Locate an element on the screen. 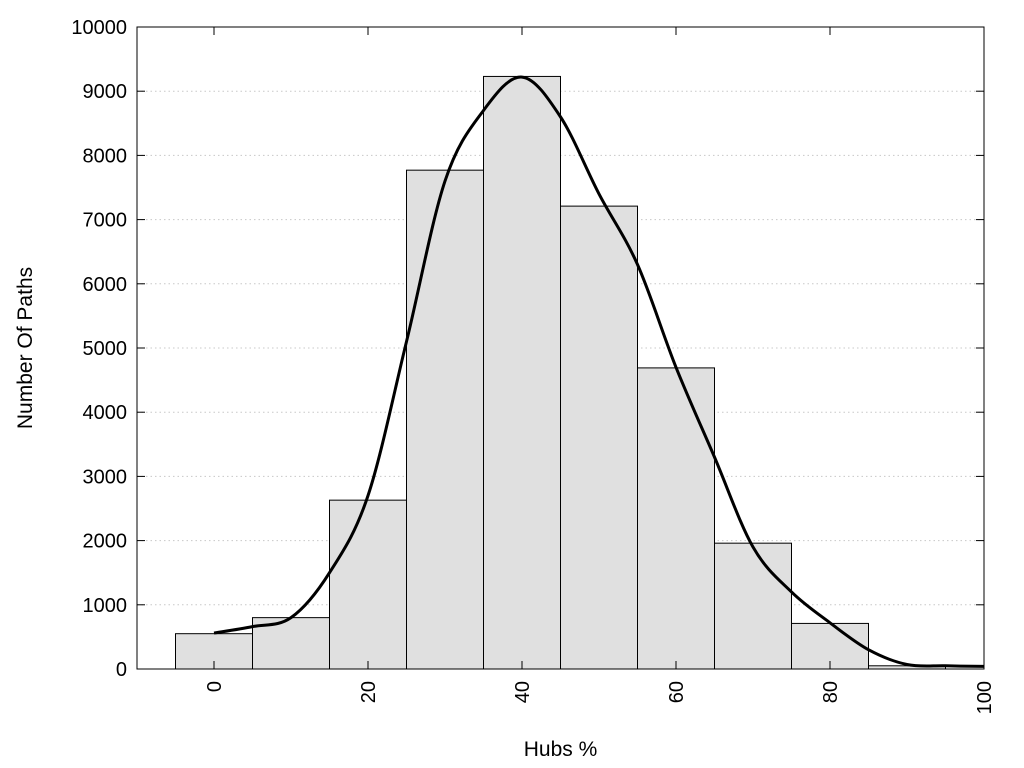 Image resolution: width=1024 pixels, height=768 pixels. y-tick-label: 1000 is located at coordinates (105, 606).